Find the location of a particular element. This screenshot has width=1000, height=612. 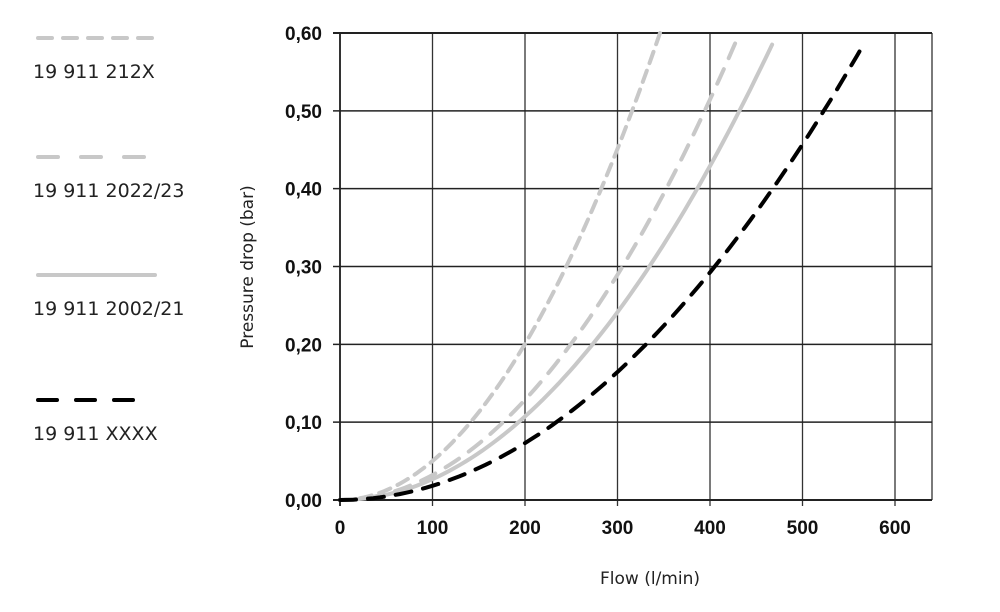

legend-label: 19 911 2002/21 is located at coordinates (108, 309).